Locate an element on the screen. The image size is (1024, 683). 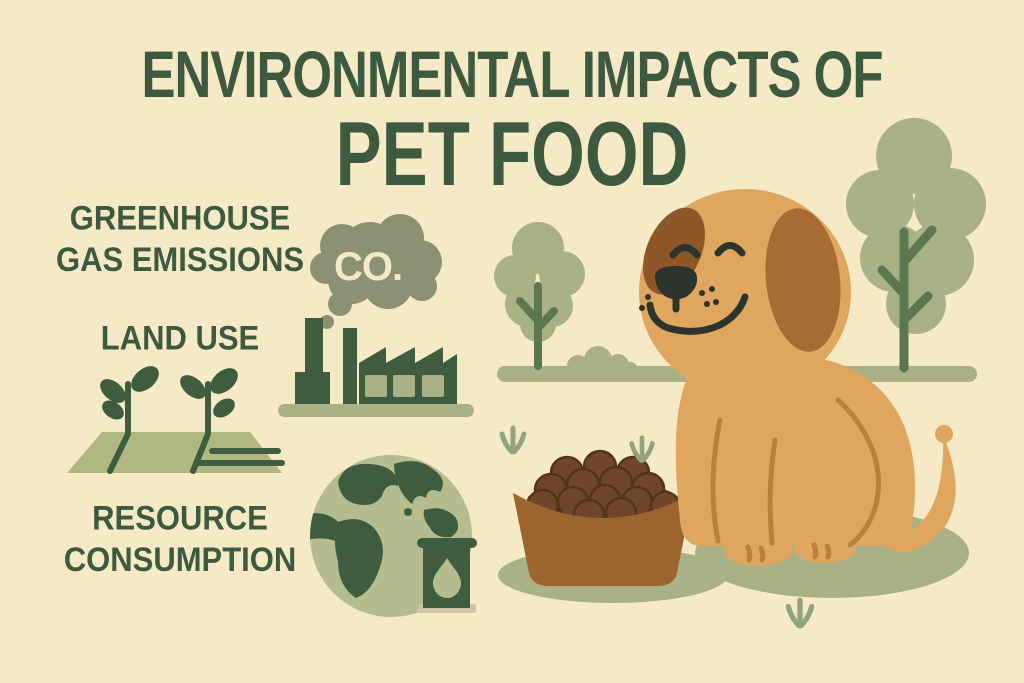
co2-label: CO. is located at coordinates (368, 267).